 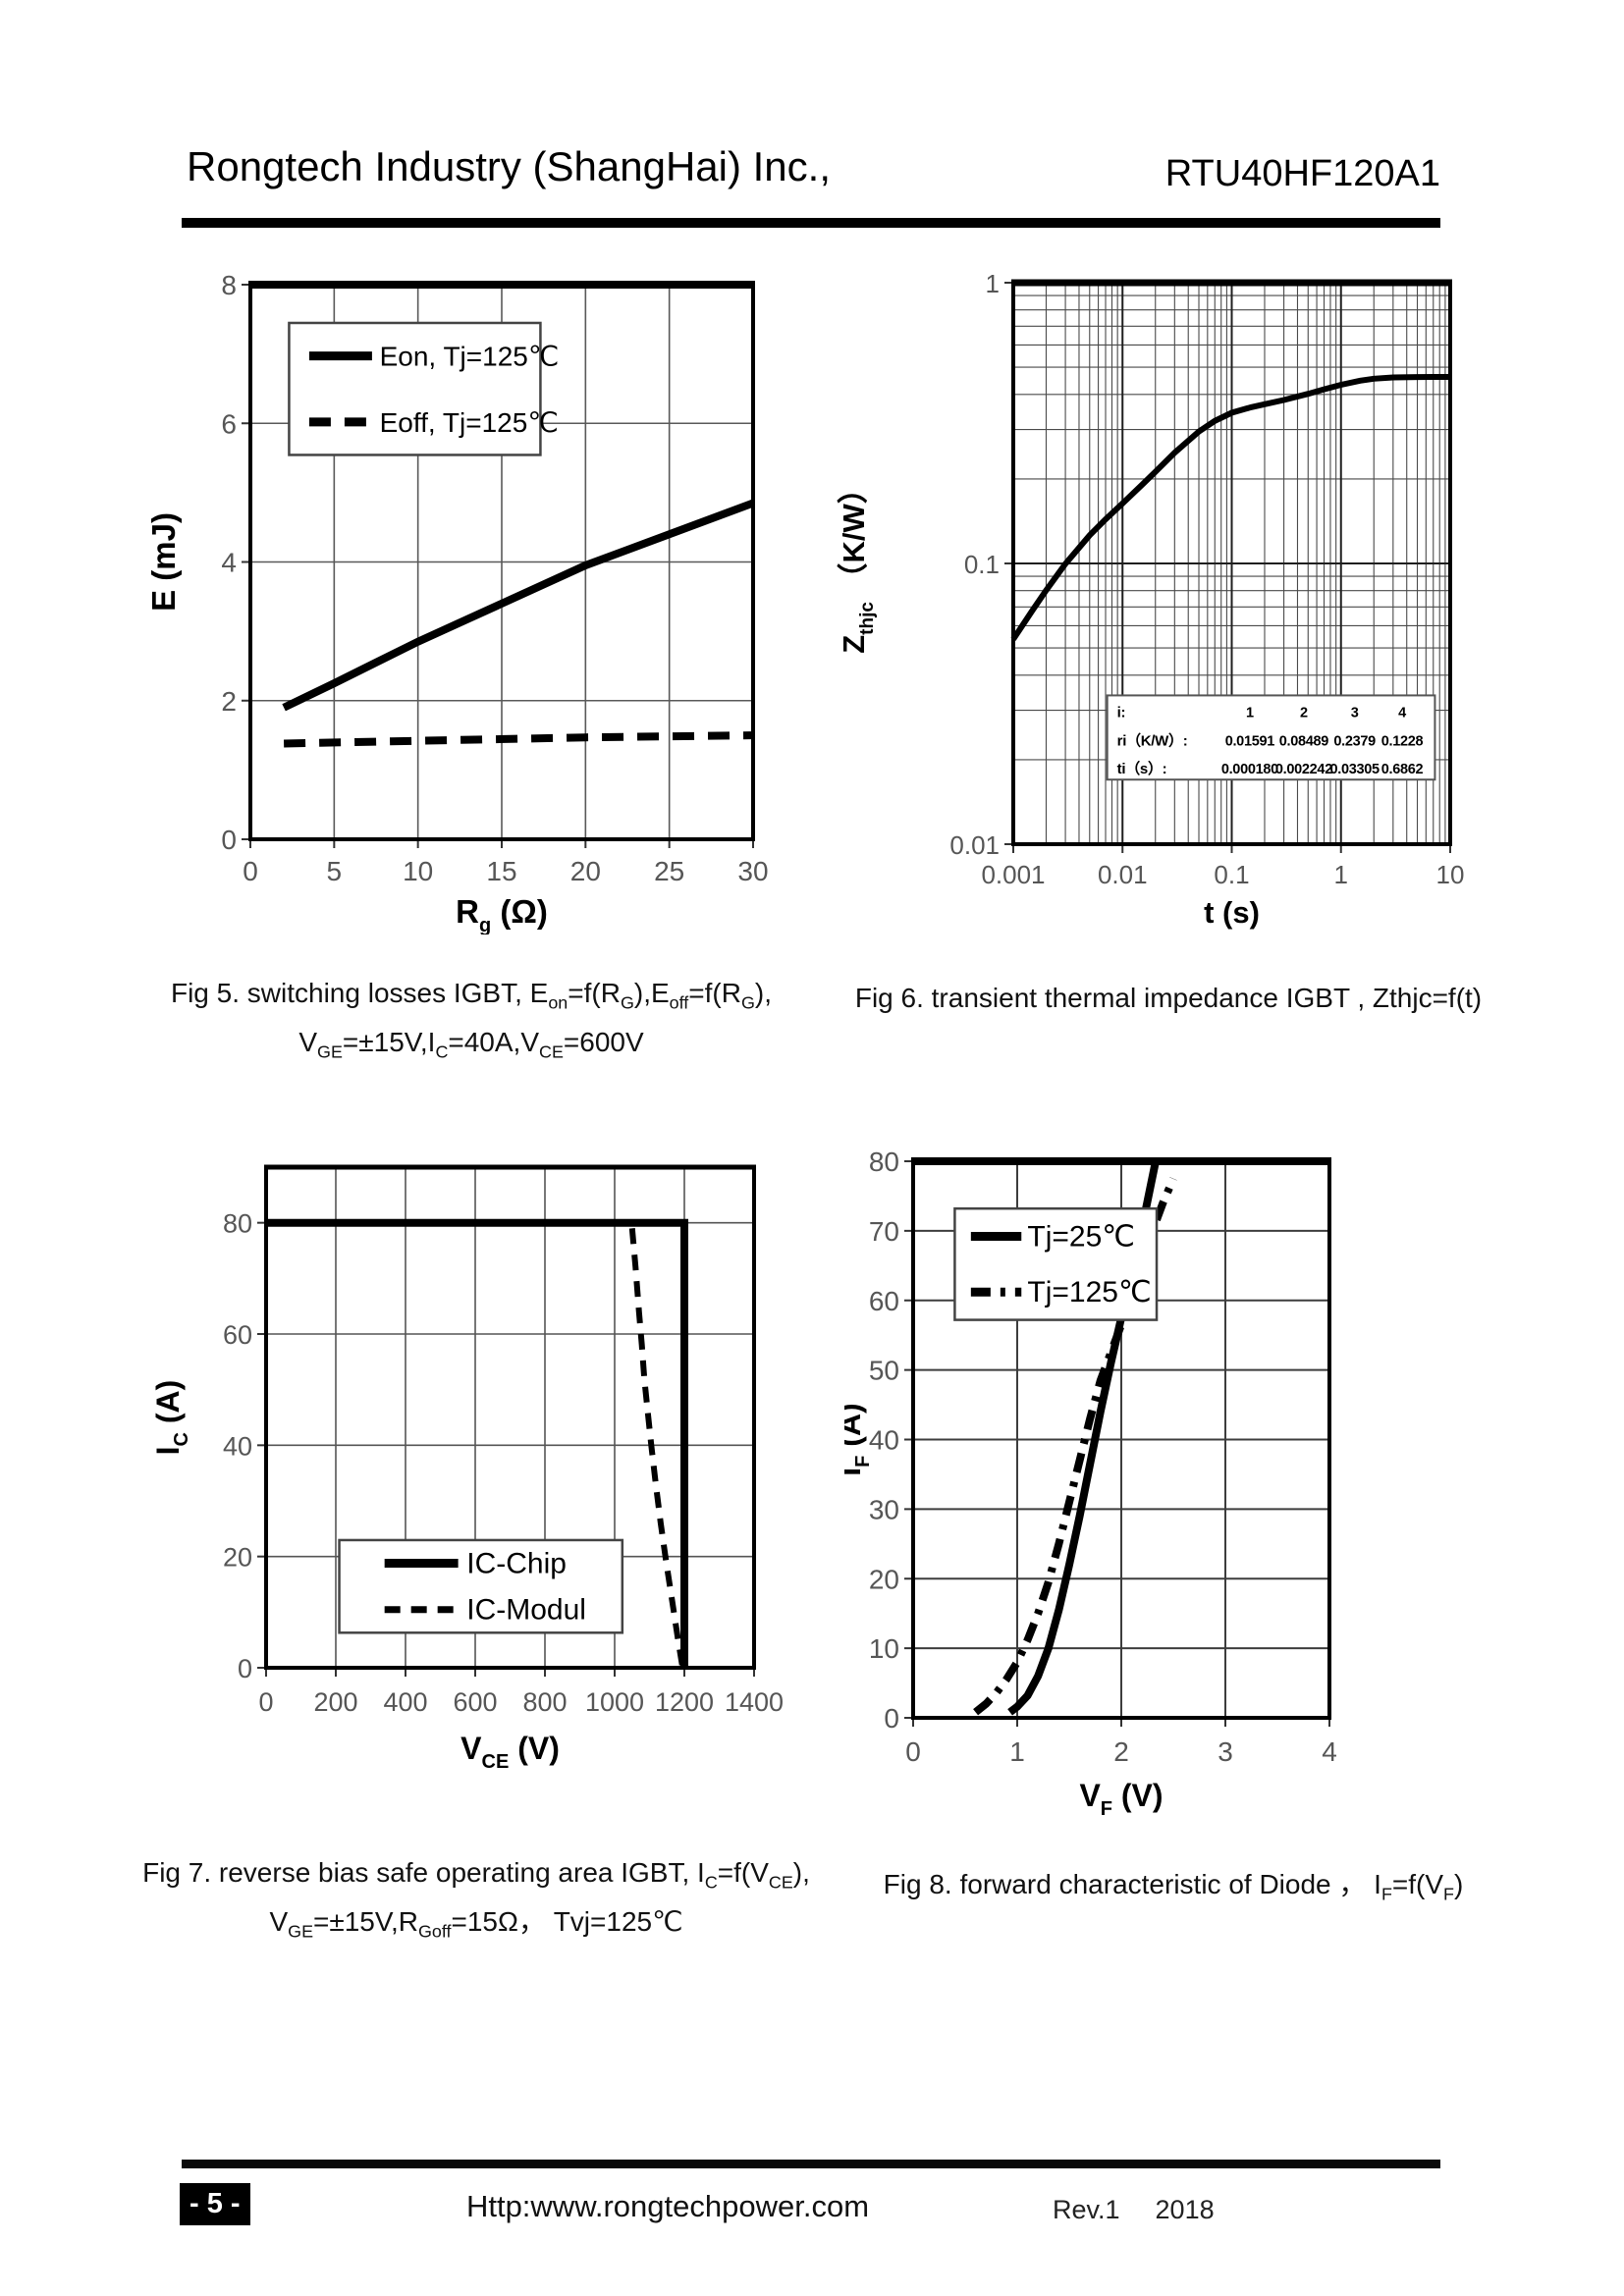 What do you see at coordinates (1086, 2209) in the screenshot?
I see `footer-rev-label: Rev.1` at bounding box center [1086, 2209].